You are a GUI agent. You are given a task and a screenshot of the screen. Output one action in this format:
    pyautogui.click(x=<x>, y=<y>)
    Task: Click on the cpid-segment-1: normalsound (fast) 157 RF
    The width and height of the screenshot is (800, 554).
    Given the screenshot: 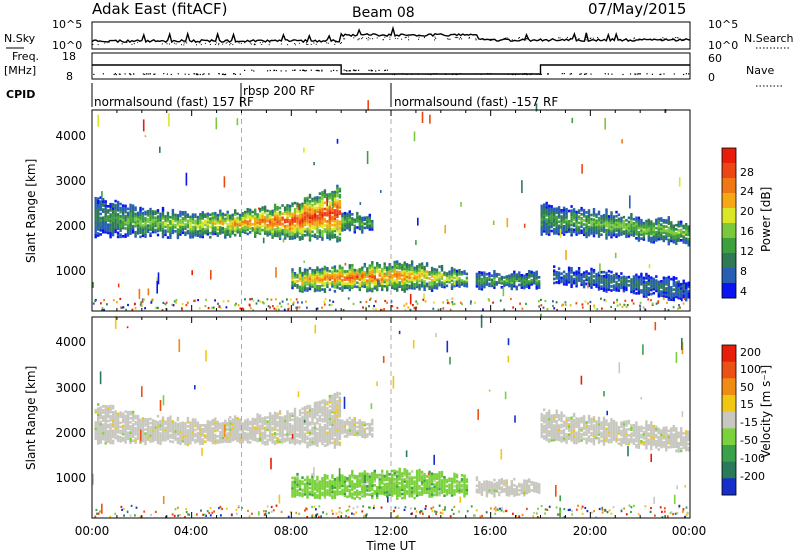 What is the action you would take?
    pyautogui.click(x=174, y=102)
    